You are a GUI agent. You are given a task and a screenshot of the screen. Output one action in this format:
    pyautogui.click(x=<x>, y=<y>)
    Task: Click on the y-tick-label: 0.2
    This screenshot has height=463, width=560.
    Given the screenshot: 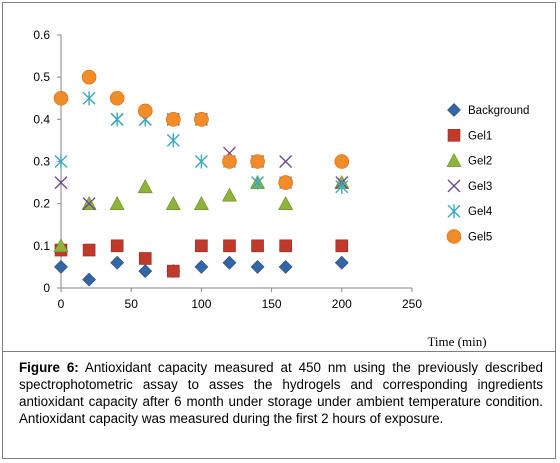 What is the action you would take?
    pyautogui.click(x=41, y=204)
    